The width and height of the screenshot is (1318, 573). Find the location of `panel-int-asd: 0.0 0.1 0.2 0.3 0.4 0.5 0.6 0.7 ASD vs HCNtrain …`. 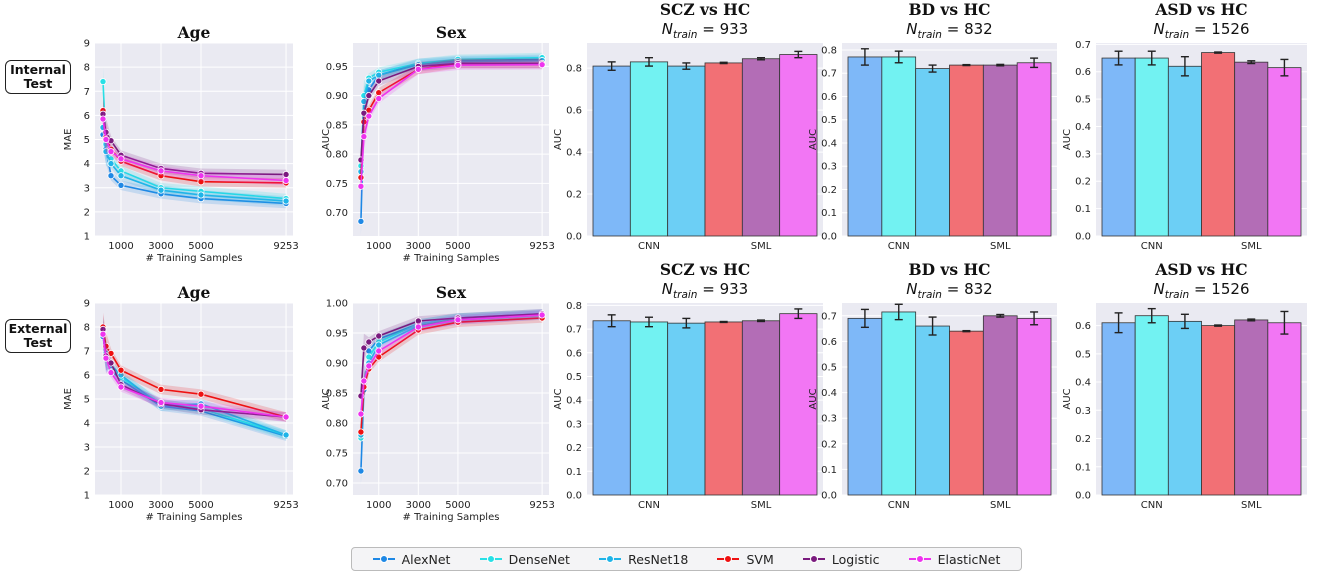

panel-int-asd: 0.0 0.1 0.2 0.3 0.4 0.5 0.6 0.7 ASD vs HCNtrain … is located at coordinates (1184, 126).